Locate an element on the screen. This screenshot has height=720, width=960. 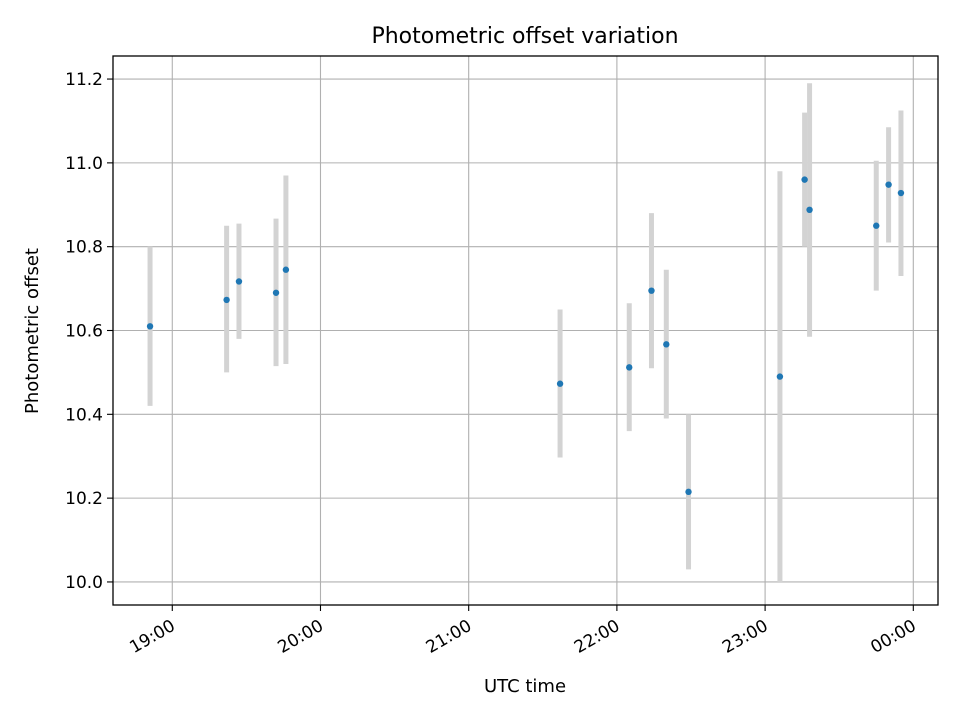
chart-title: Photometric offset variation is located at coordinates (524, 36).